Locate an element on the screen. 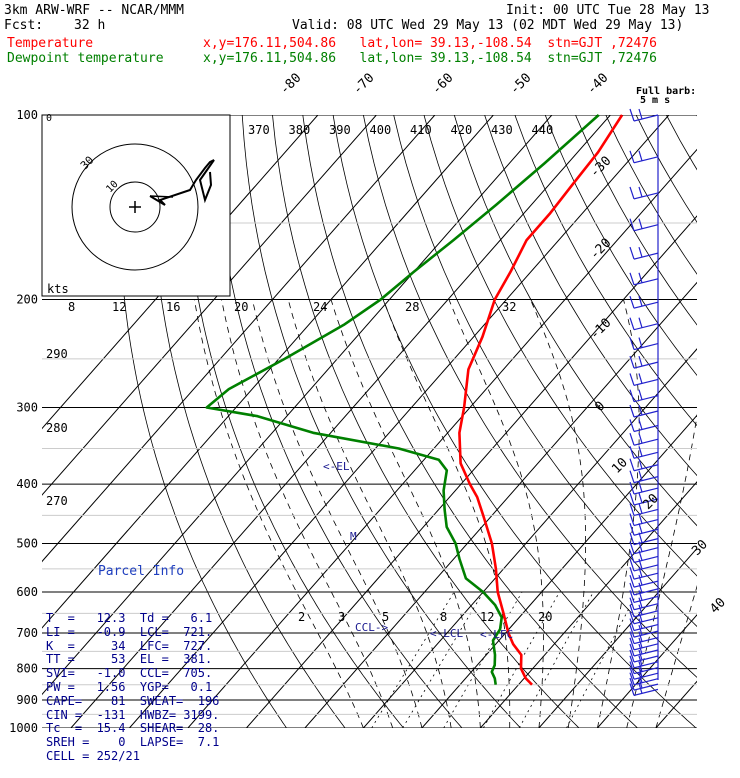 This screenshot has height=778, width=740. hodo-storm-motion is located at coordinates (161, 196).